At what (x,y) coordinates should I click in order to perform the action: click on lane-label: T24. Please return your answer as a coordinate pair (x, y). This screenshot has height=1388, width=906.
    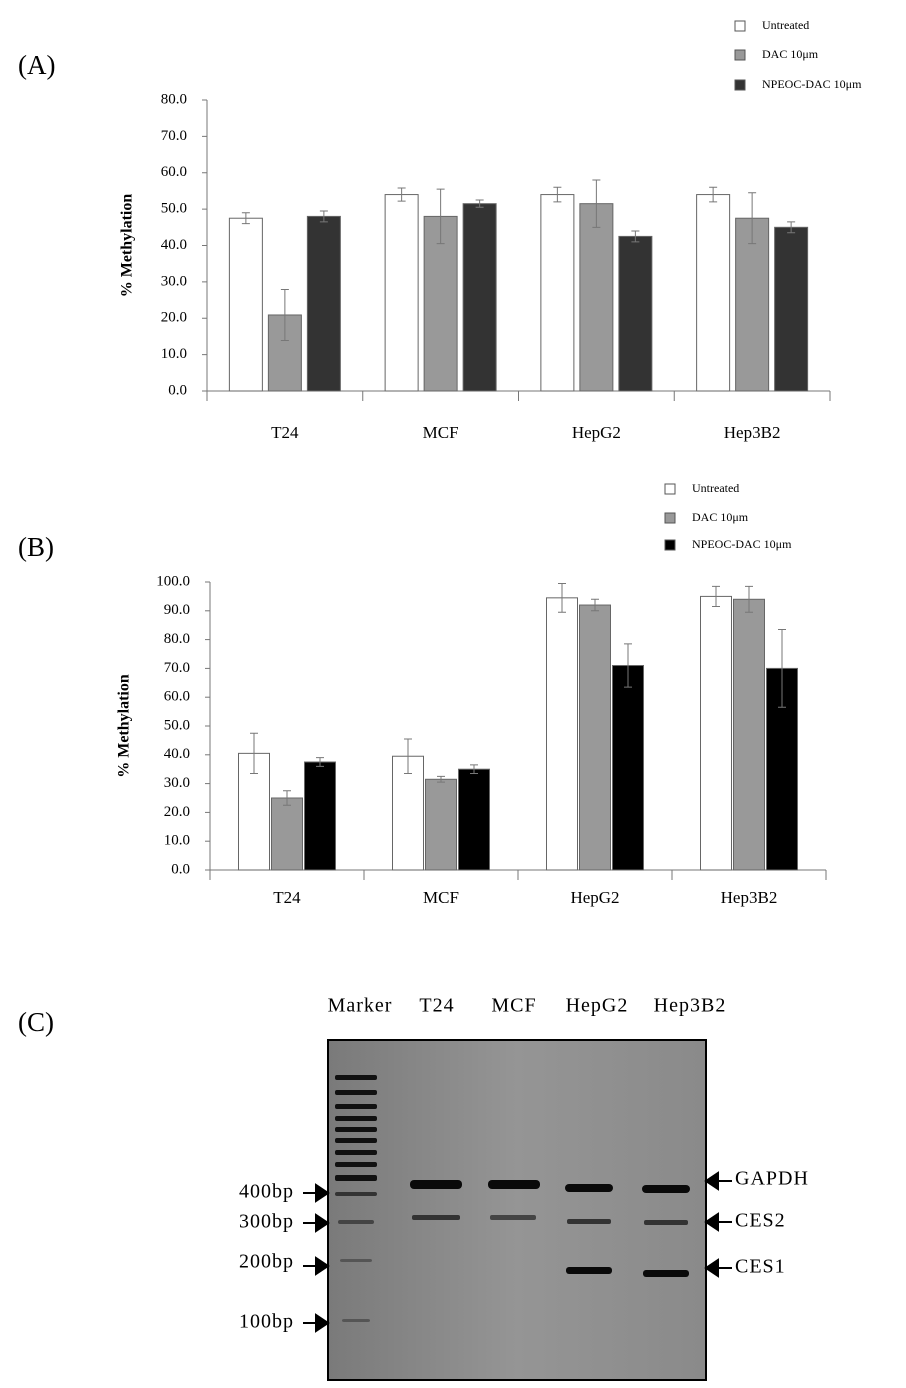
    Looking at the image, I should click on (436, 1006).